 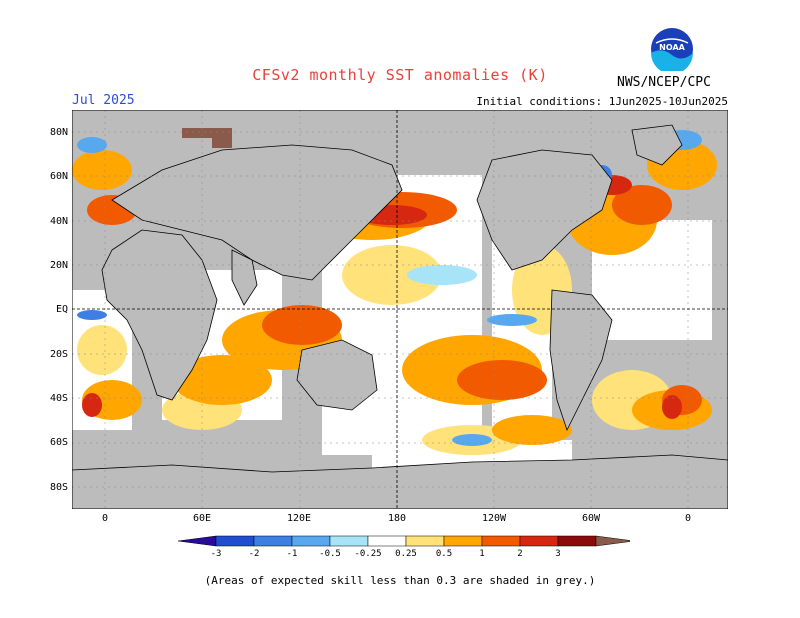 What do you see at coordinates (557, 554) in the screenshot?
I see `colorbar-label: 3` at bounding box center [557, 554].